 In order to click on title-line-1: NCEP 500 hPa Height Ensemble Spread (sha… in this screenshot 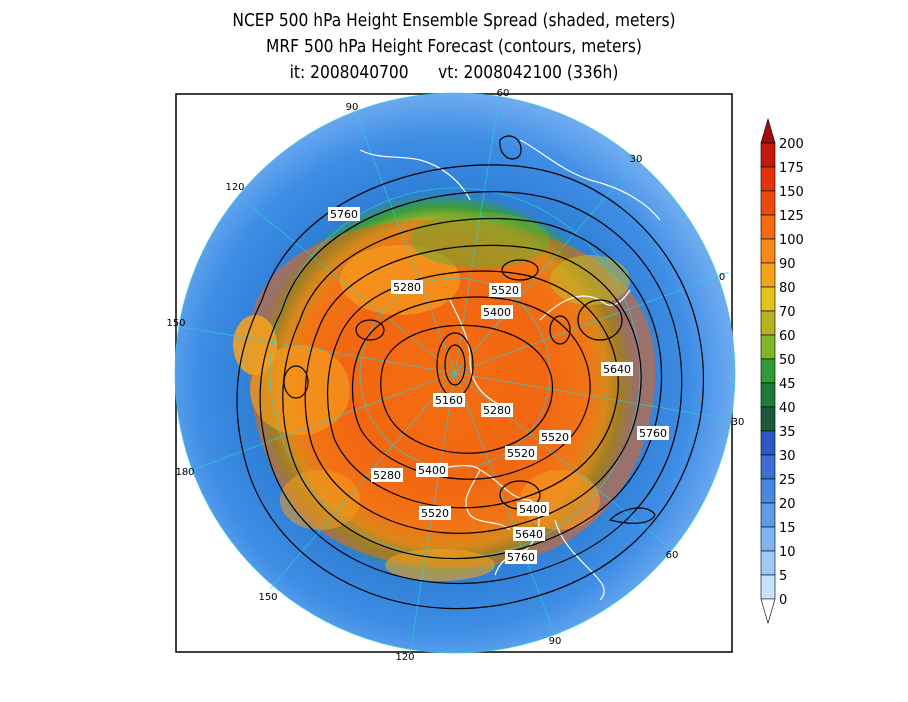, I will do `click(454, 20)`.